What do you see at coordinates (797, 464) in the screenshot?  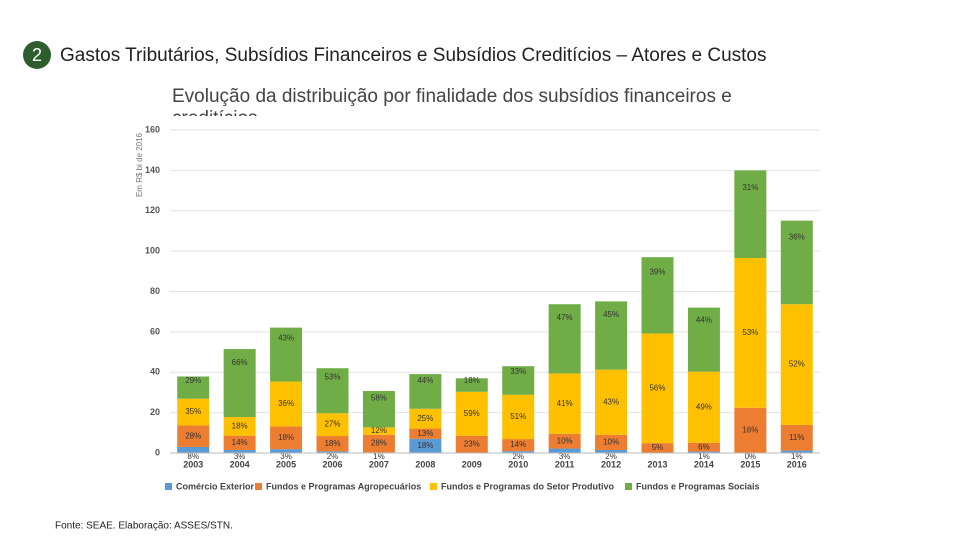 I see `x-tick-label: 2016` at bounding box center [797, 464].